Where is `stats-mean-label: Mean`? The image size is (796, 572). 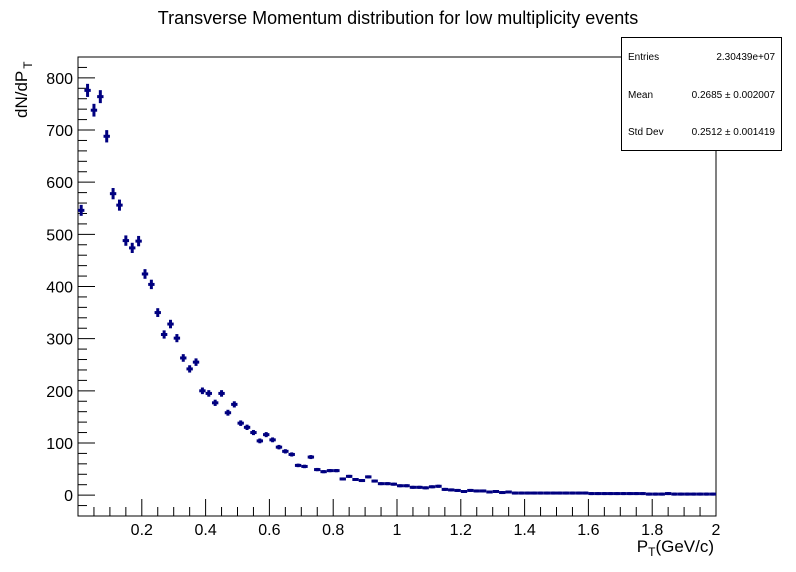 stats-mean-label: Mean is located at coordinates (641, 95).